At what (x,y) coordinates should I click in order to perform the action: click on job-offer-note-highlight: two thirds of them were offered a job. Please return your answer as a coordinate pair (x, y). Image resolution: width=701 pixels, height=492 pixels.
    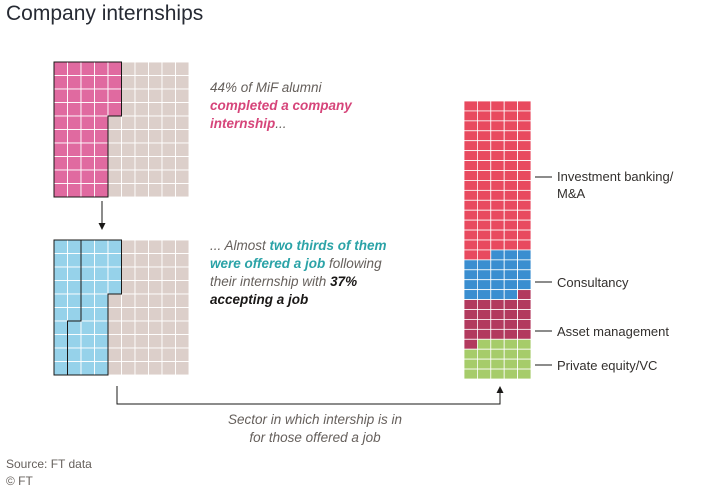
    Looking at the image, I should click on (298, 254).